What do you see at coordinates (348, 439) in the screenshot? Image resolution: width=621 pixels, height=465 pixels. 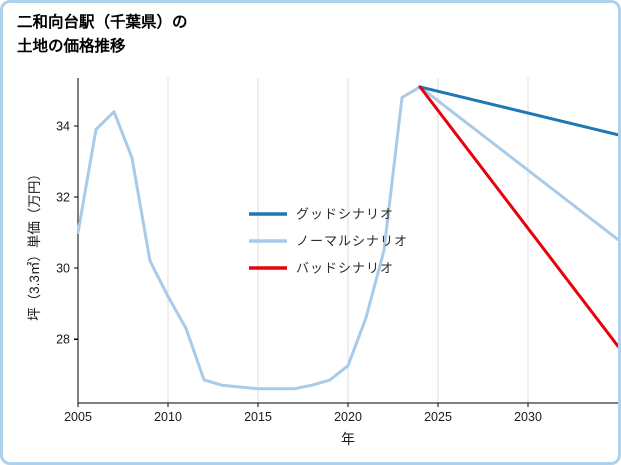 I see `x-axis-label: 年` at bounding box center [348, 439].